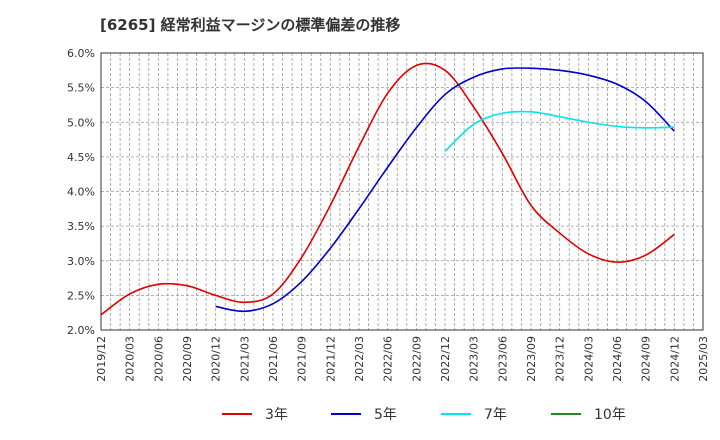 This screenshot has width=720, height=440. What do you see at coordinates (81, 261) in the screenshot?
I see `y-tick-label: 3.0%` at bounding box center [81, 261].